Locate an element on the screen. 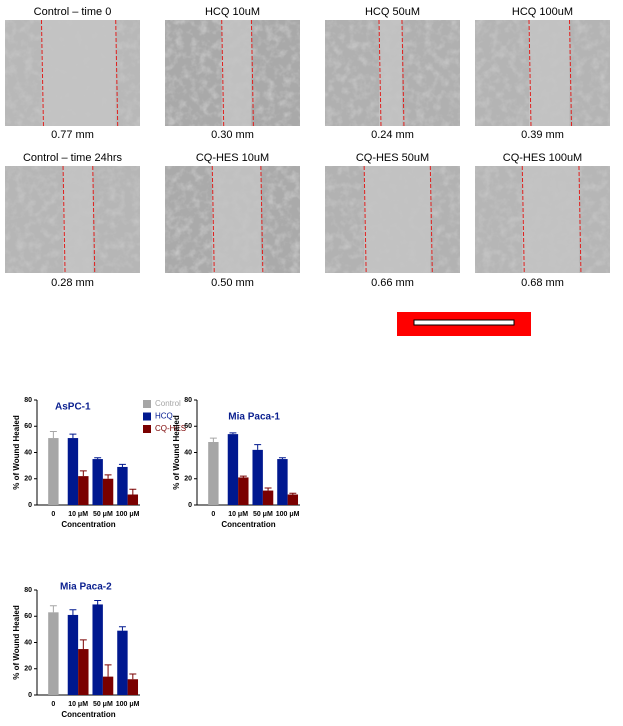 The image size is (623, 726). micro-panel: HCQ 10uM 0.30 mm is located at coordinates (232, 73).